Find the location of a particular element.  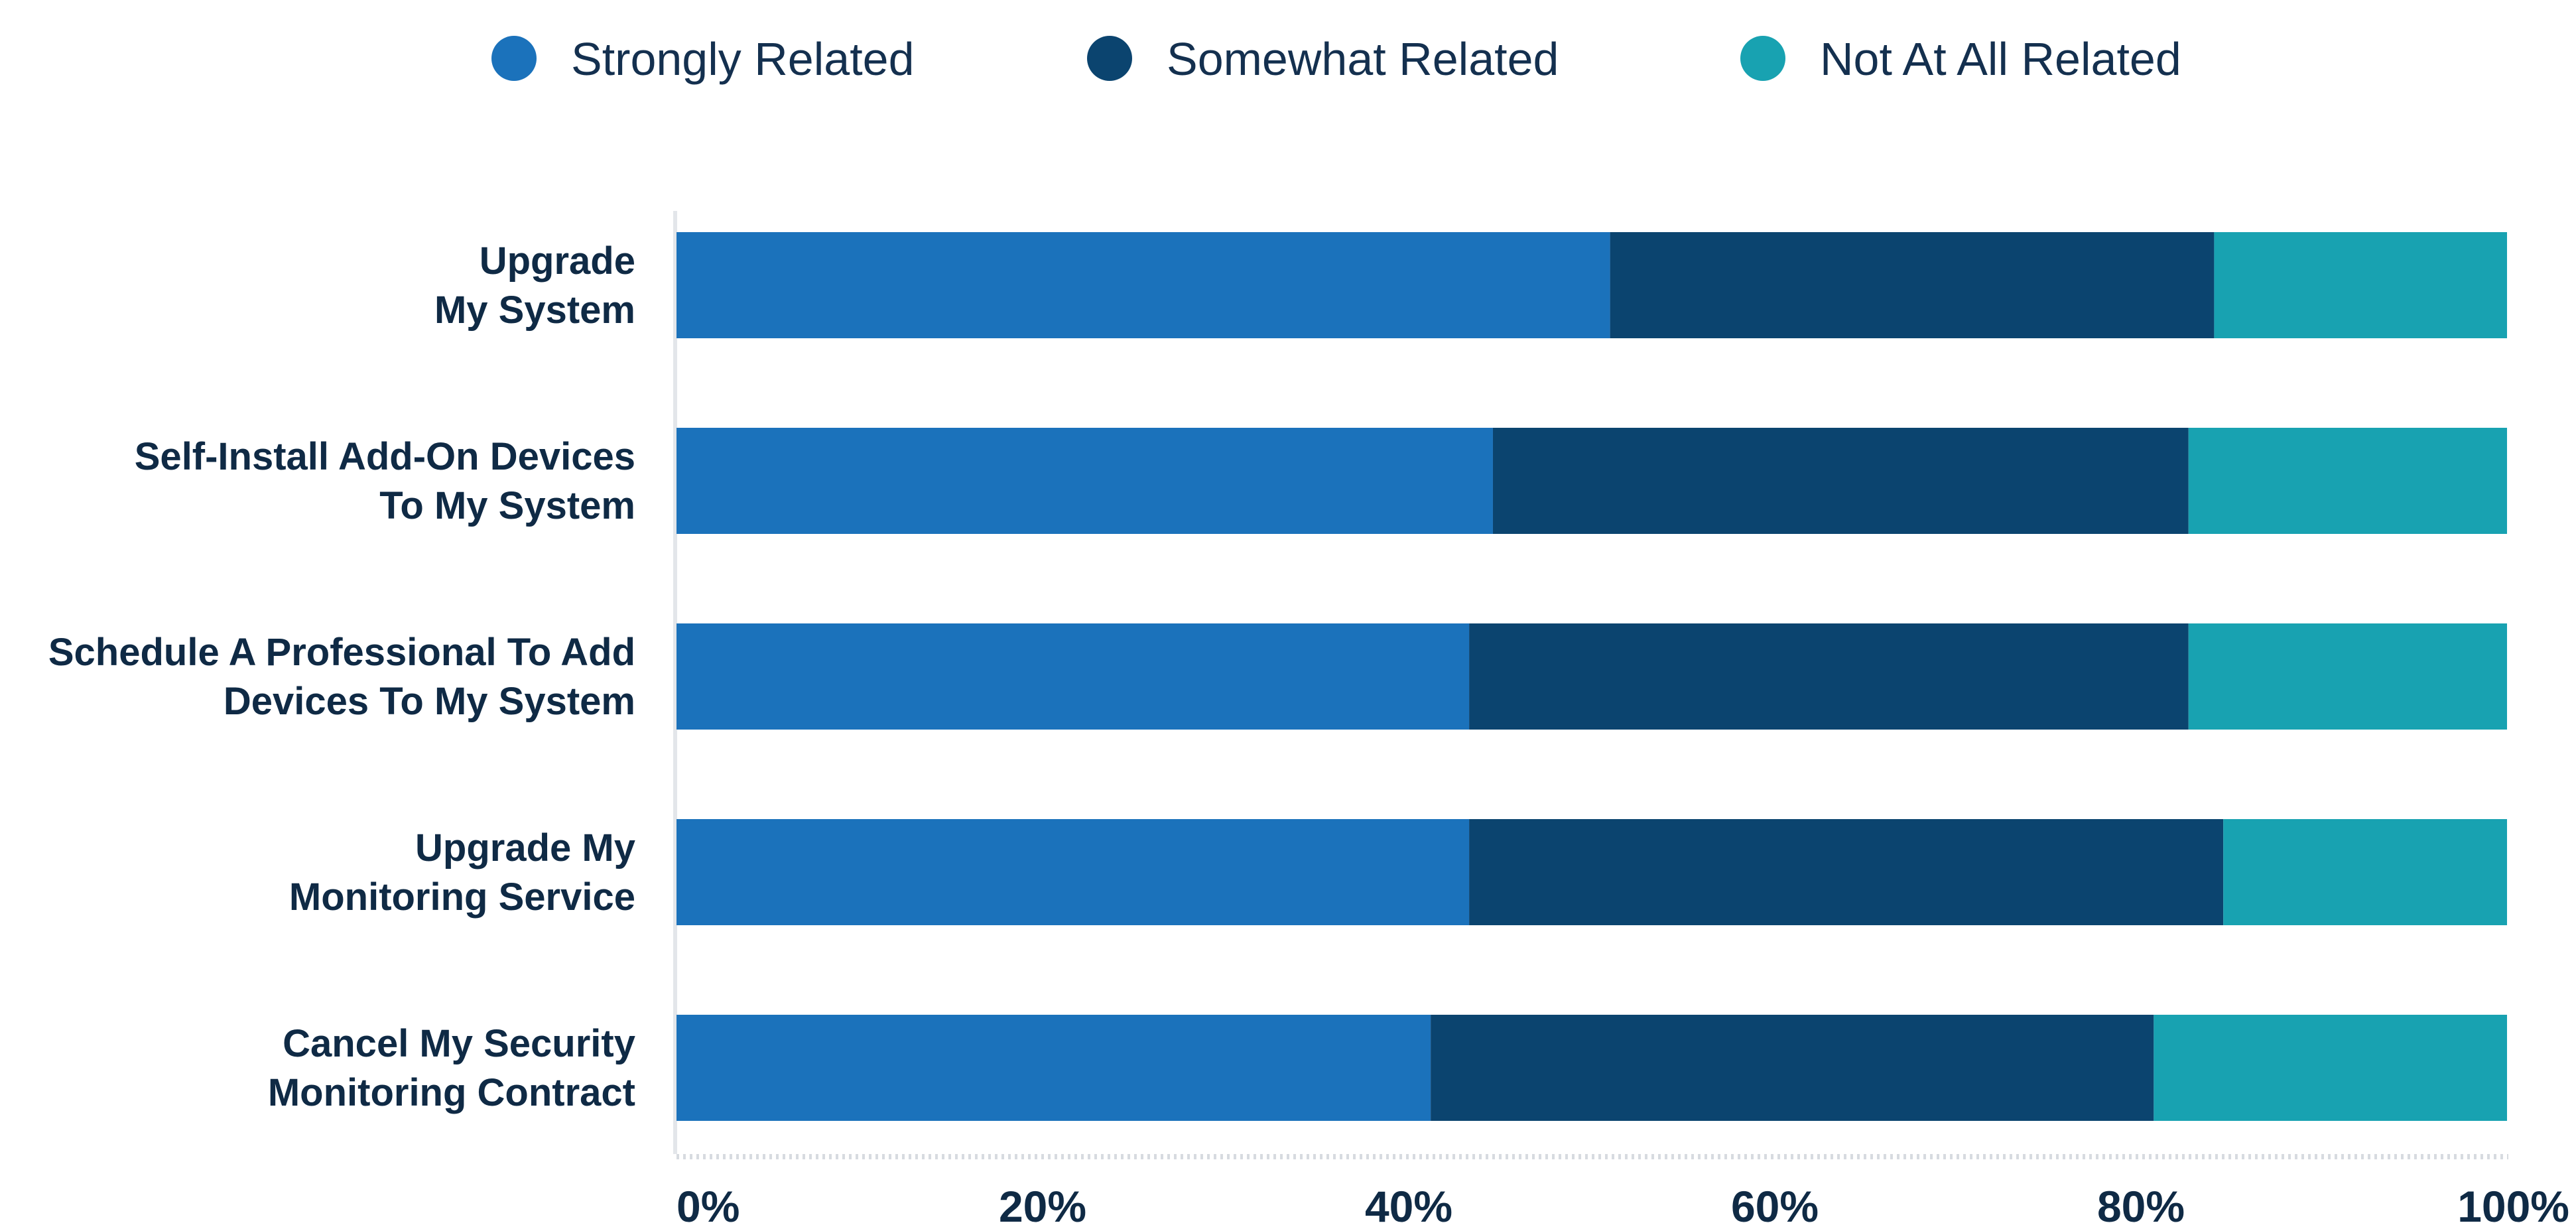

category-label: Upgrade My System is located at coordinates (535, 285).